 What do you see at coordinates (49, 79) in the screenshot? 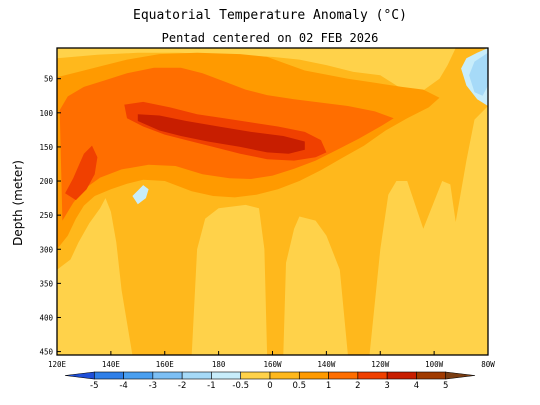
I see `y-tick-label: 50` at bounding box center [49, 79].